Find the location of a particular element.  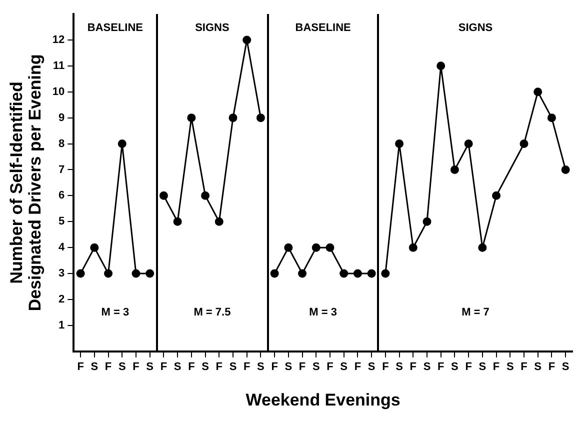

x-axis-title: Weekend Evenings is located at coordinates (323, 400).